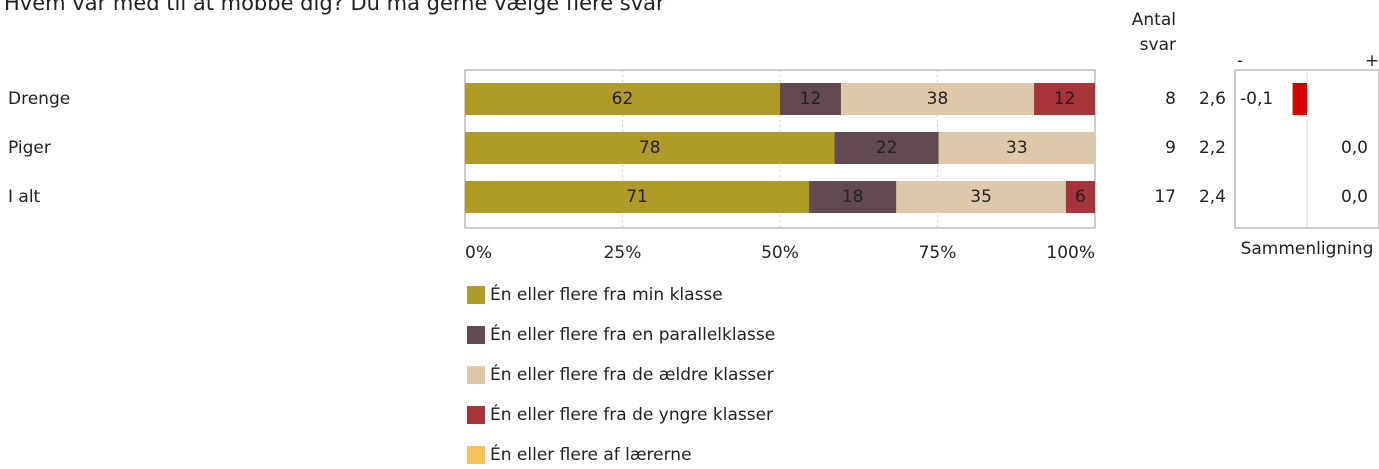  What do you see at coordinates (591, 454) in the screenshot?
I see `legend-label: Én eller flere af lærerne` at bounding box center [591, 454].